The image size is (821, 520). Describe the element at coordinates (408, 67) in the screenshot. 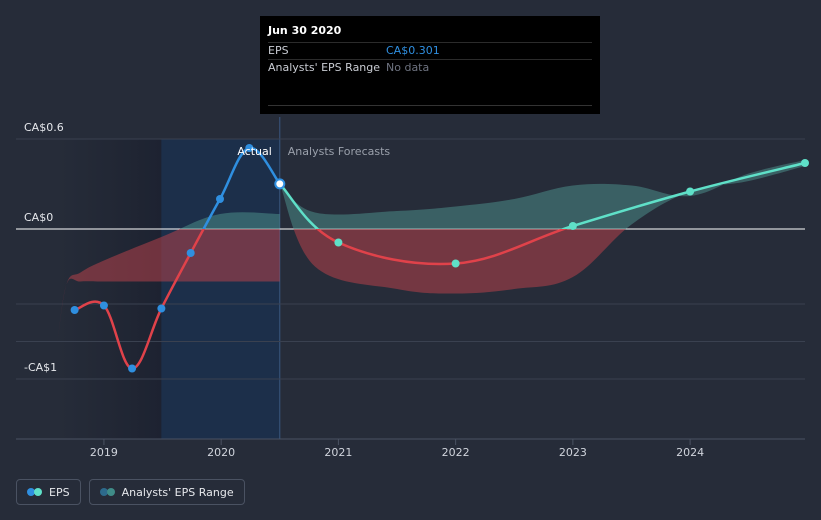

I see `tooltip-range-value: No data` at that location.